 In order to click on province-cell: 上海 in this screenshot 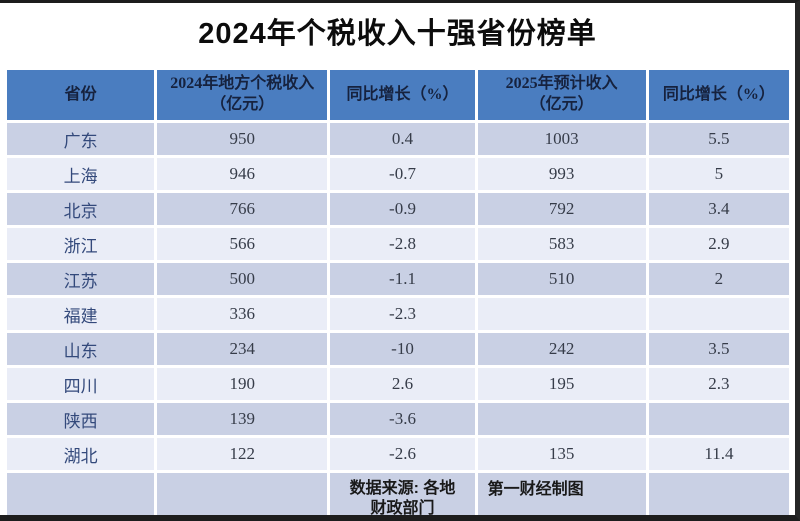, I will do `click(81, 174)`.